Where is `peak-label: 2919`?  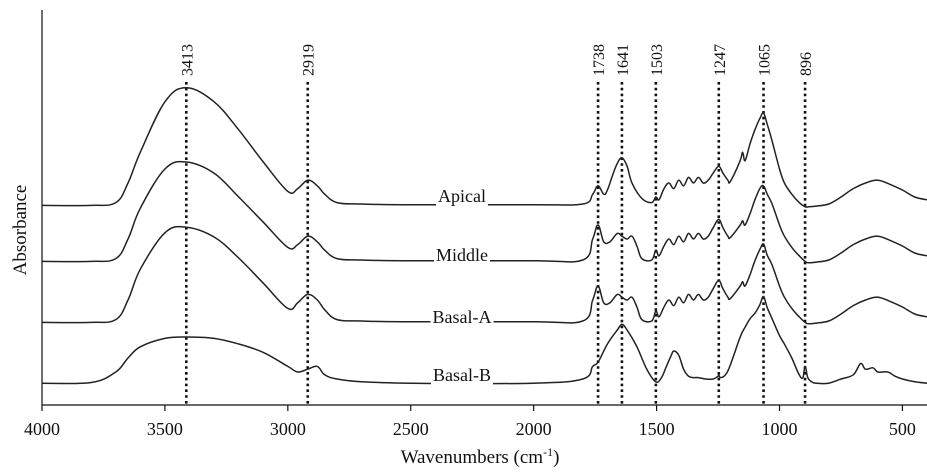 peak-label: 2919 is located at coordinates (309, 60).